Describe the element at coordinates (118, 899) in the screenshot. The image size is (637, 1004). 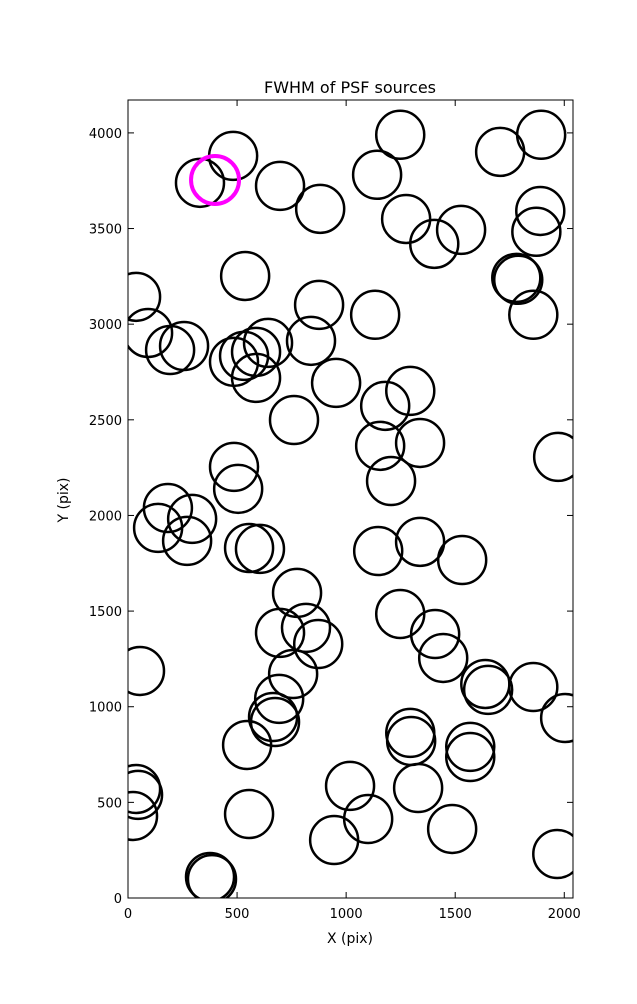
I see `y-tick-label: 0` at that location.